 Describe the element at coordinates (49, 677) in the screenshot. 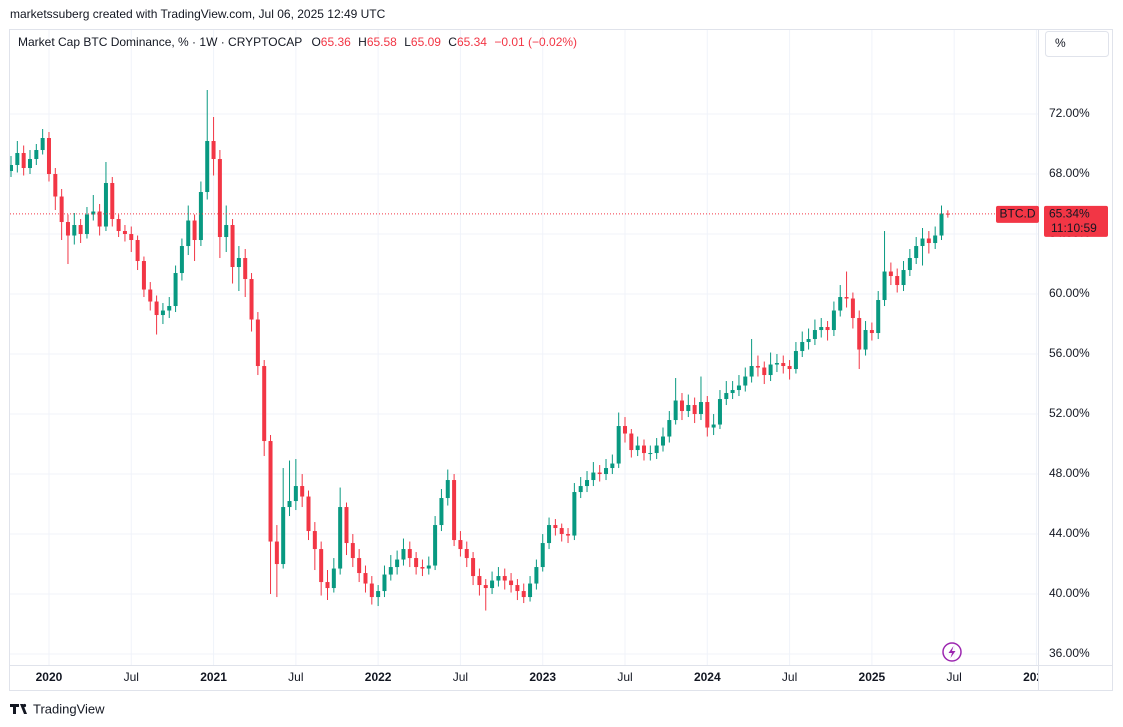

I see `x-tick-label: 2020` at that location.